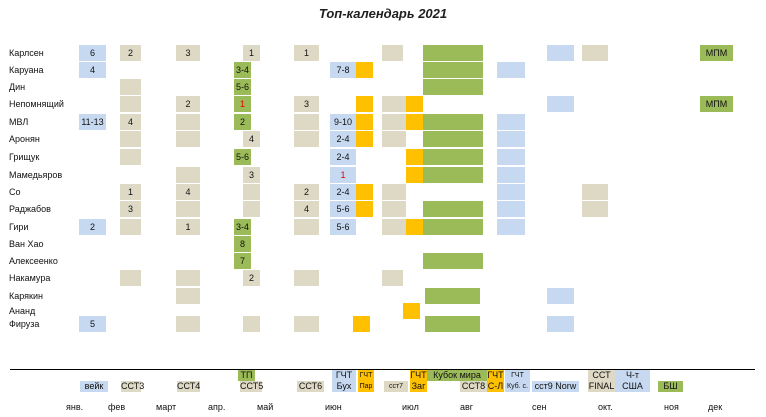 The height and width of the screenshot is (417, 766). I want to click on legend-sst5: ССТ5, so click(251, 386).